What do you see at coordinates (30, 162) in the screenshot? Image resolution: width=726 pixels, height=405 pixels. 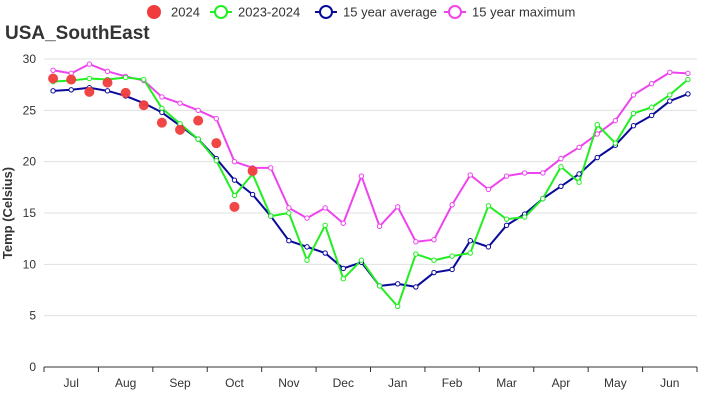 I see `y-tick-label: 20` at bounding box center [30, 162].